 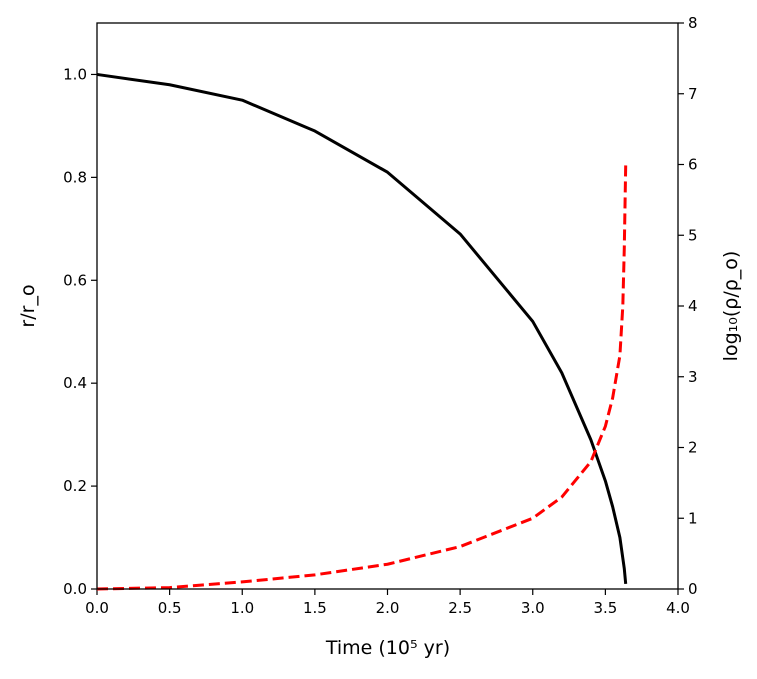 What do you see at coordinates (242, 608) in the screenshot?
I see `x-tick-label: 1.0` at bounding box center [242, 608].